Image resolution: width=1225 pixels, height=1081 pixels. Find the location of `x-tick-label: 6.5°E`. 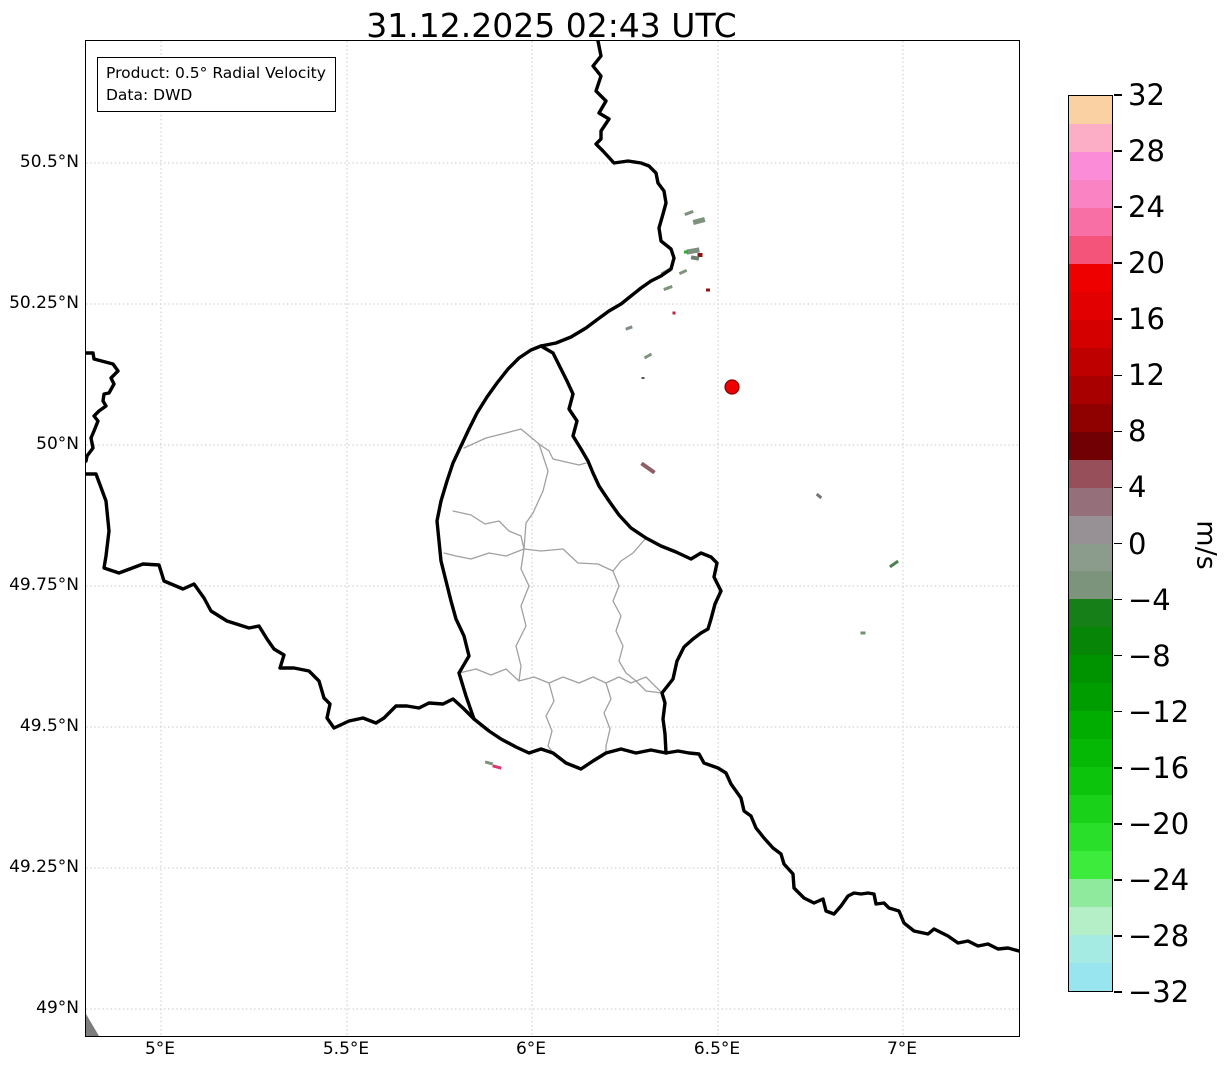

x-tick-label: 6.5°E is located at coordinates (717, 1049).